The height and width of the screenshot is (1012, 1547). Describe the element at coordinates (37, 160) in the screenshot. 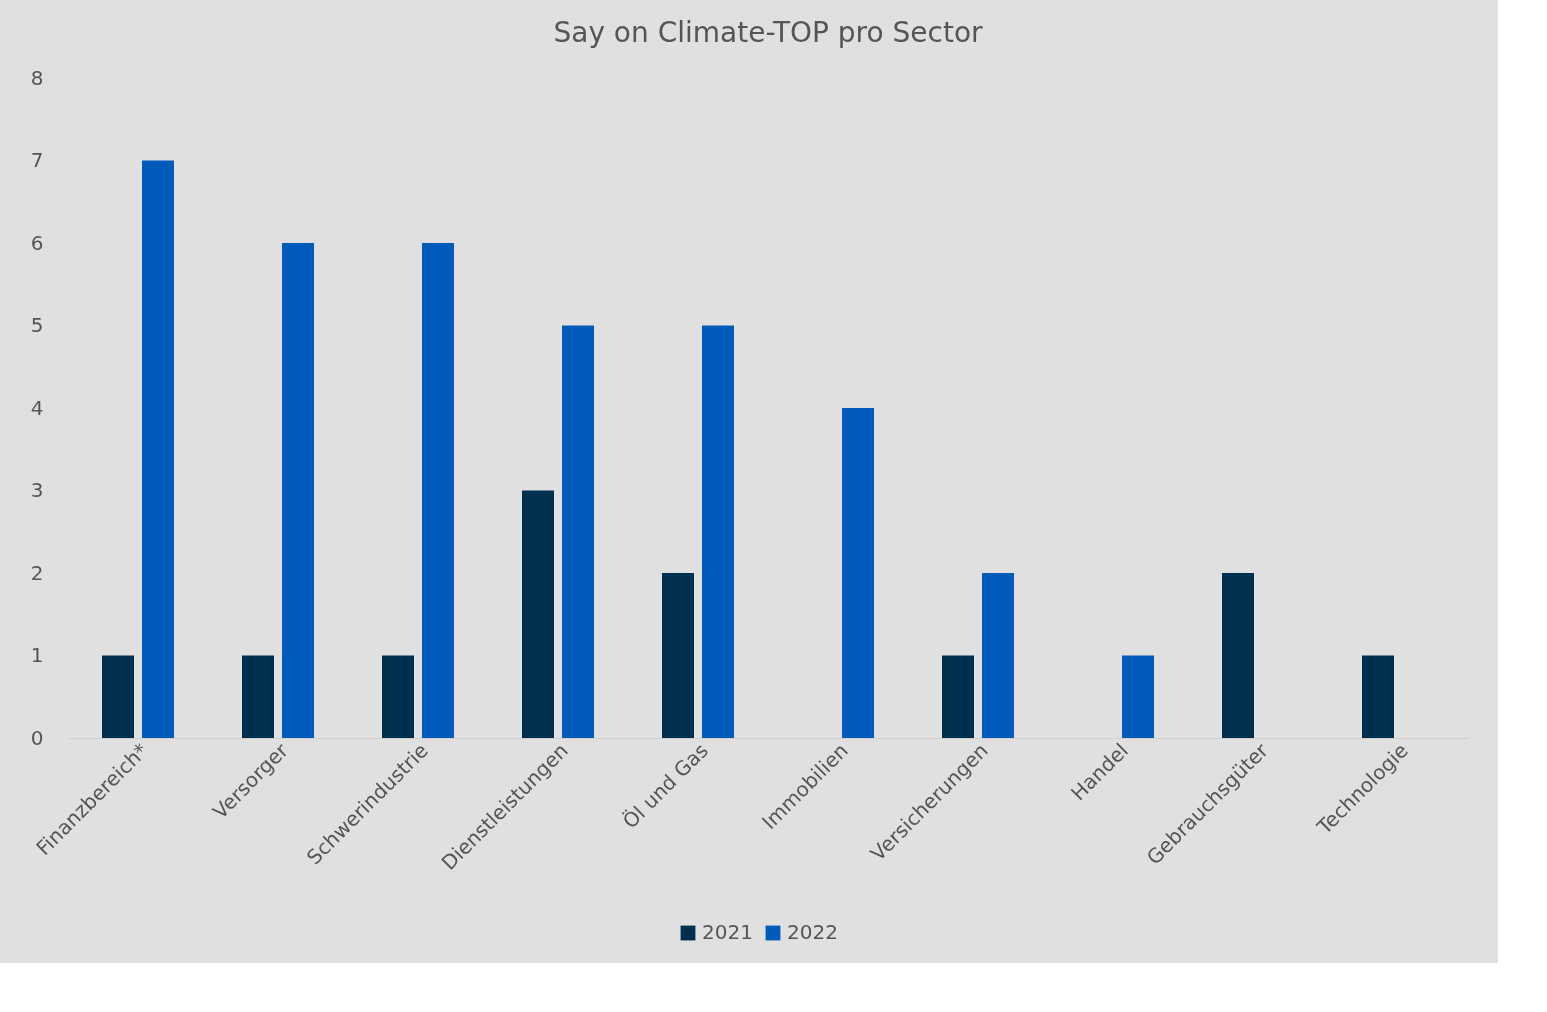

I see `y-tick-label: 7` at that location.